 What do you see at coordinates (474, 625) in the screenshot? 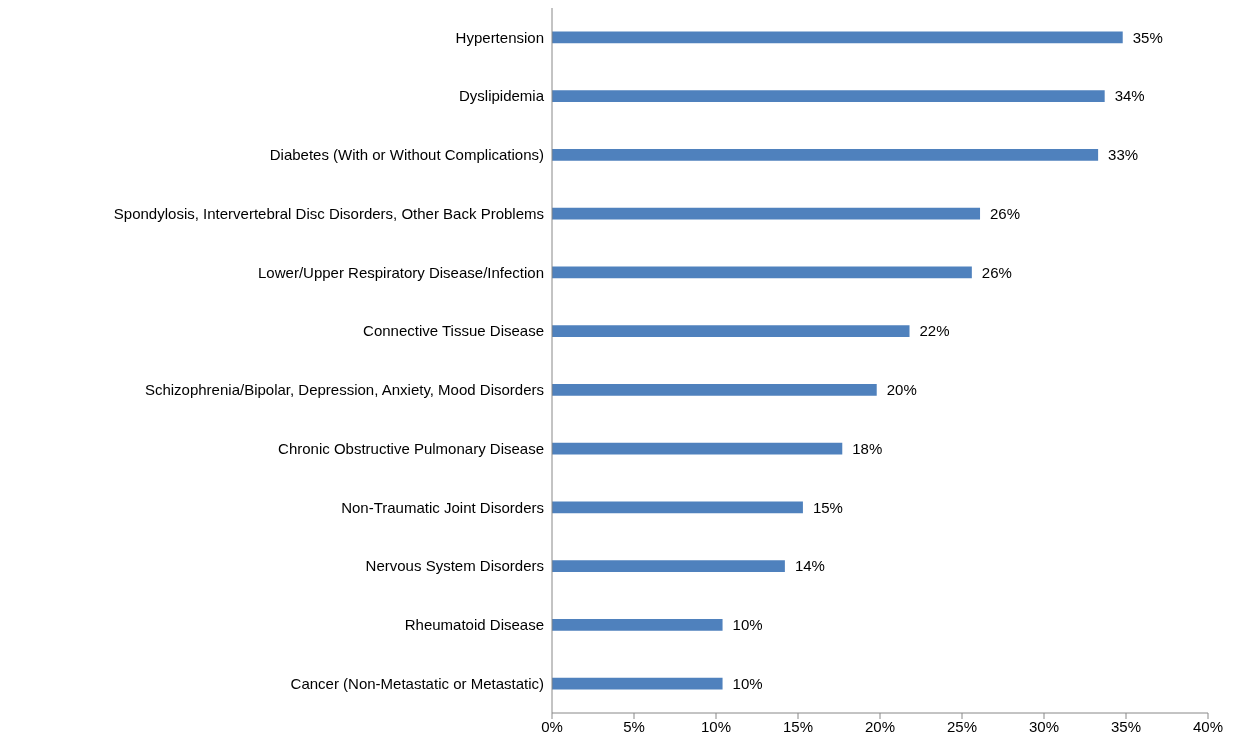
I see `y-tick-label: Rheumatoid Disease` at bounding box center [474, 625].